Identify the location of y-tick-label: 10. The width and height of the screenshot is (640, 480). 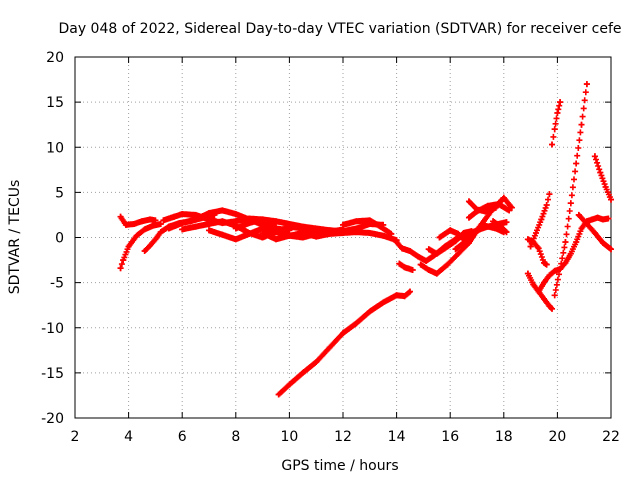
(55, 148).